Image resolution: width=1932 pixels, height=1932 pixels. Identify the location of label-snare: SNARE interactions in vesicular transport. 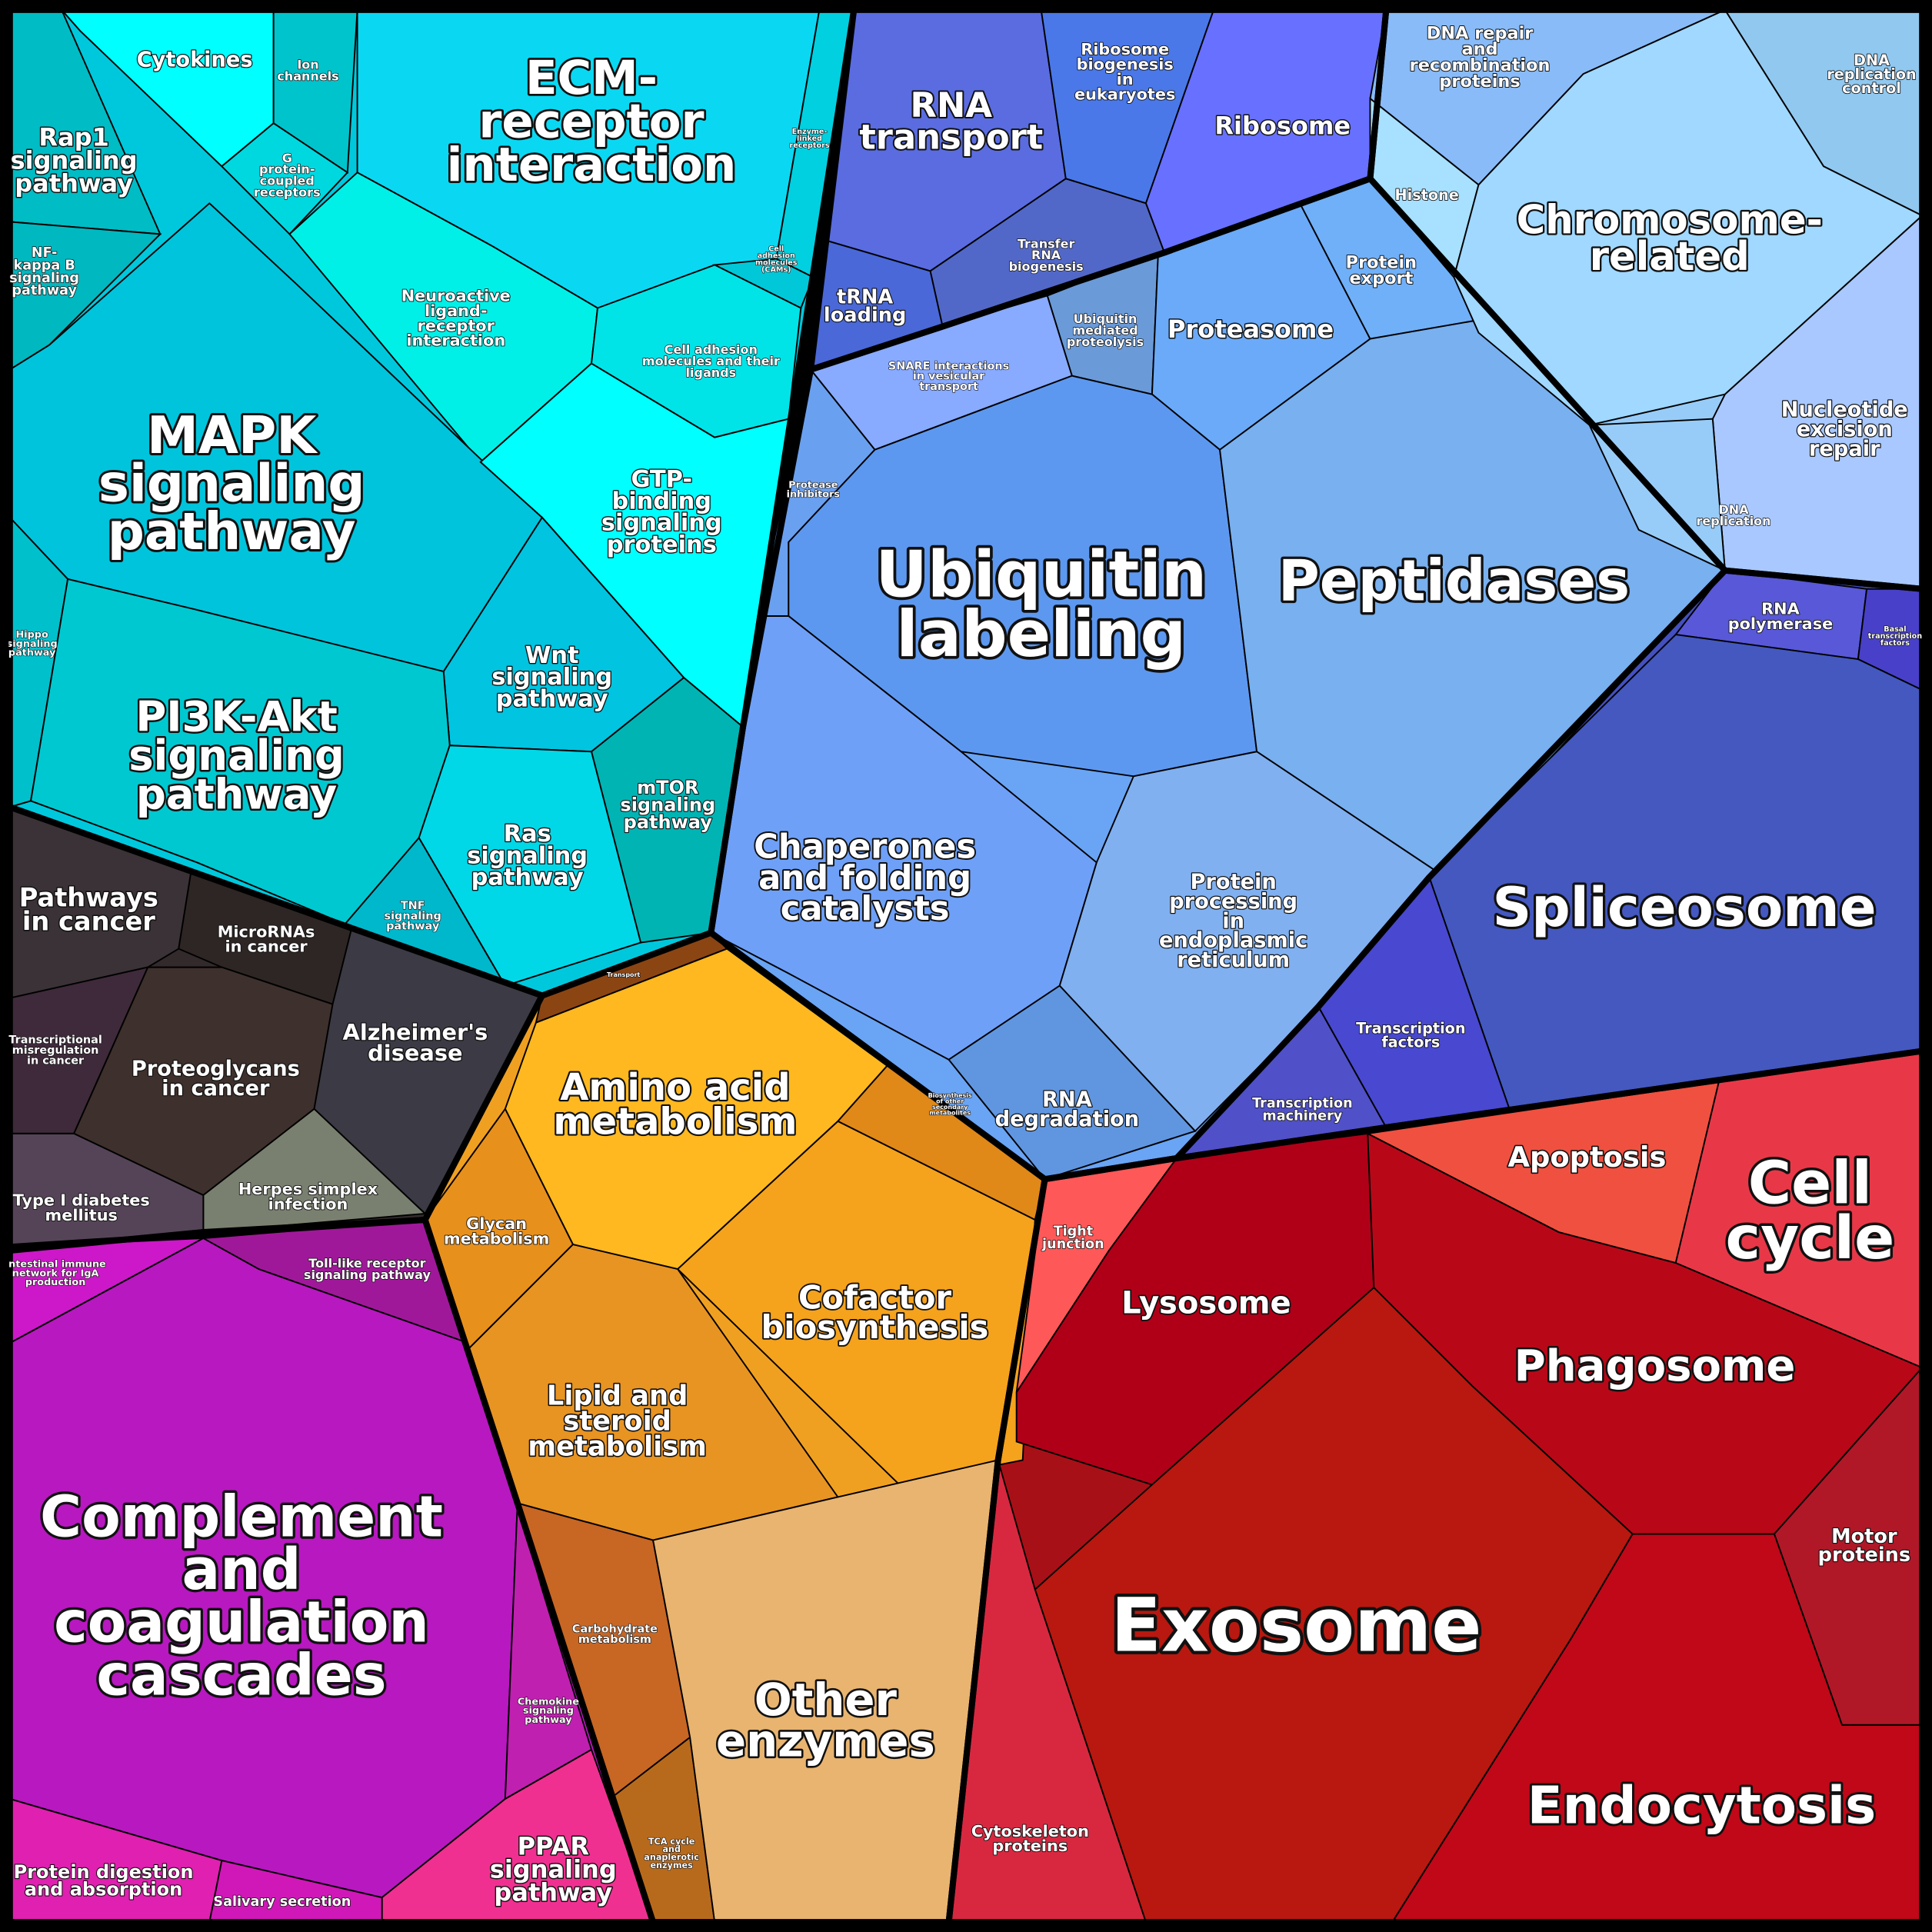
(948, 376).